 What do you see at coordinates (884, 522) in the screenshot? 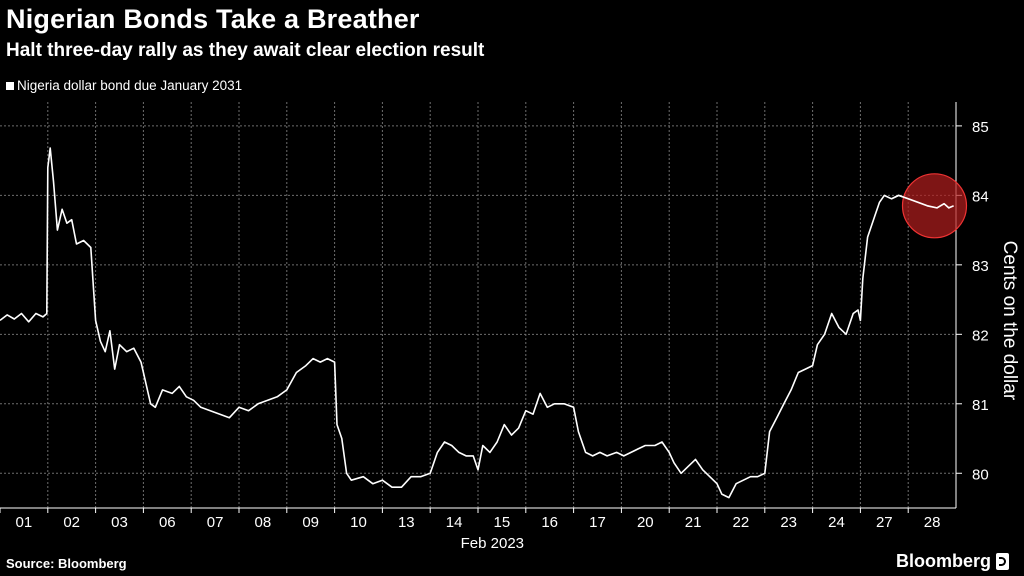
I see `x-tick-label: 27` at bounding box center [884, 522].